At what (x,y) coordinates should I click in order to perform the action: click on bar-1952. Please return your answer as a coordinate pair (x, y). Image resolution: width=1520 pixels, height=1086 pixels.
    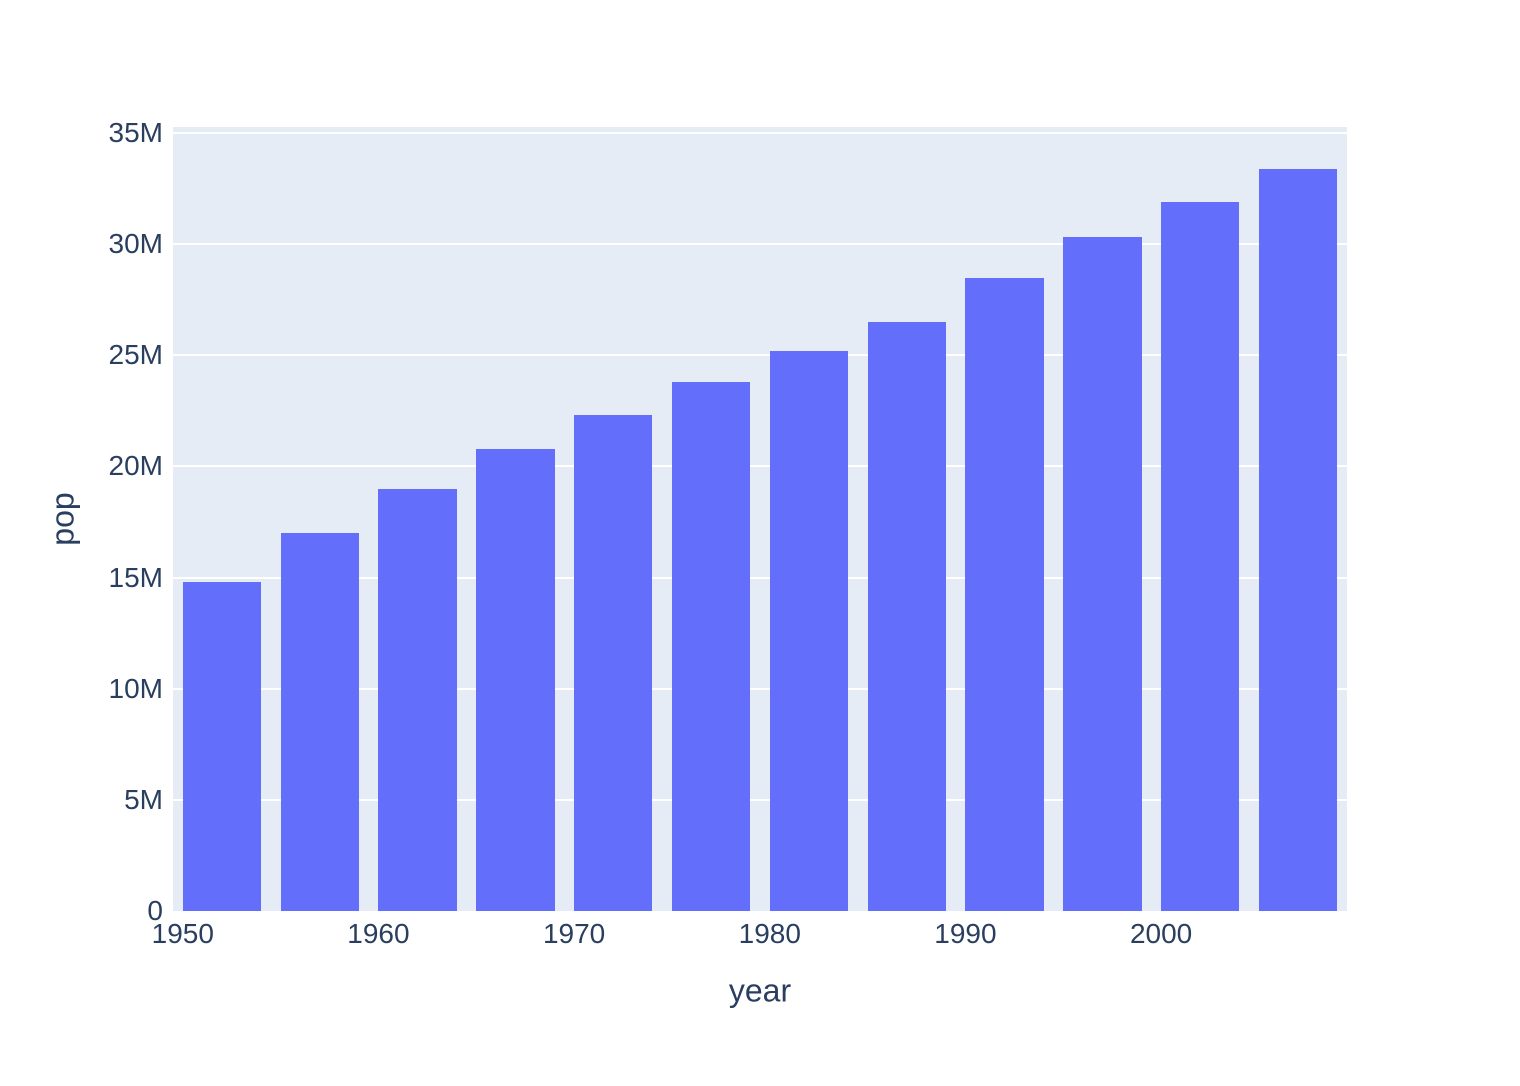
    Looking at the image, I should click on (222, 746).